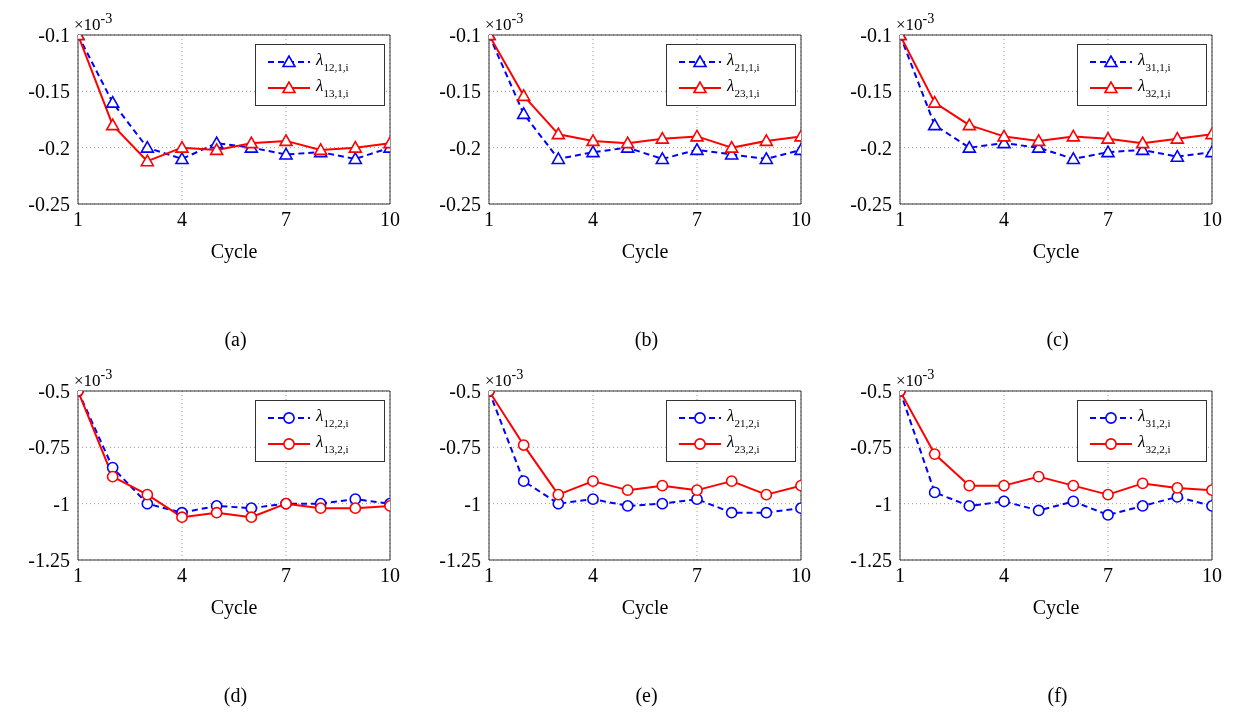 Image resolution: width=1245 pixels, height=727 pixels. What do you see at coordinates (1057, 695) in the screenshot?
I see `text: (f)` at bounding box center [1057, 695].